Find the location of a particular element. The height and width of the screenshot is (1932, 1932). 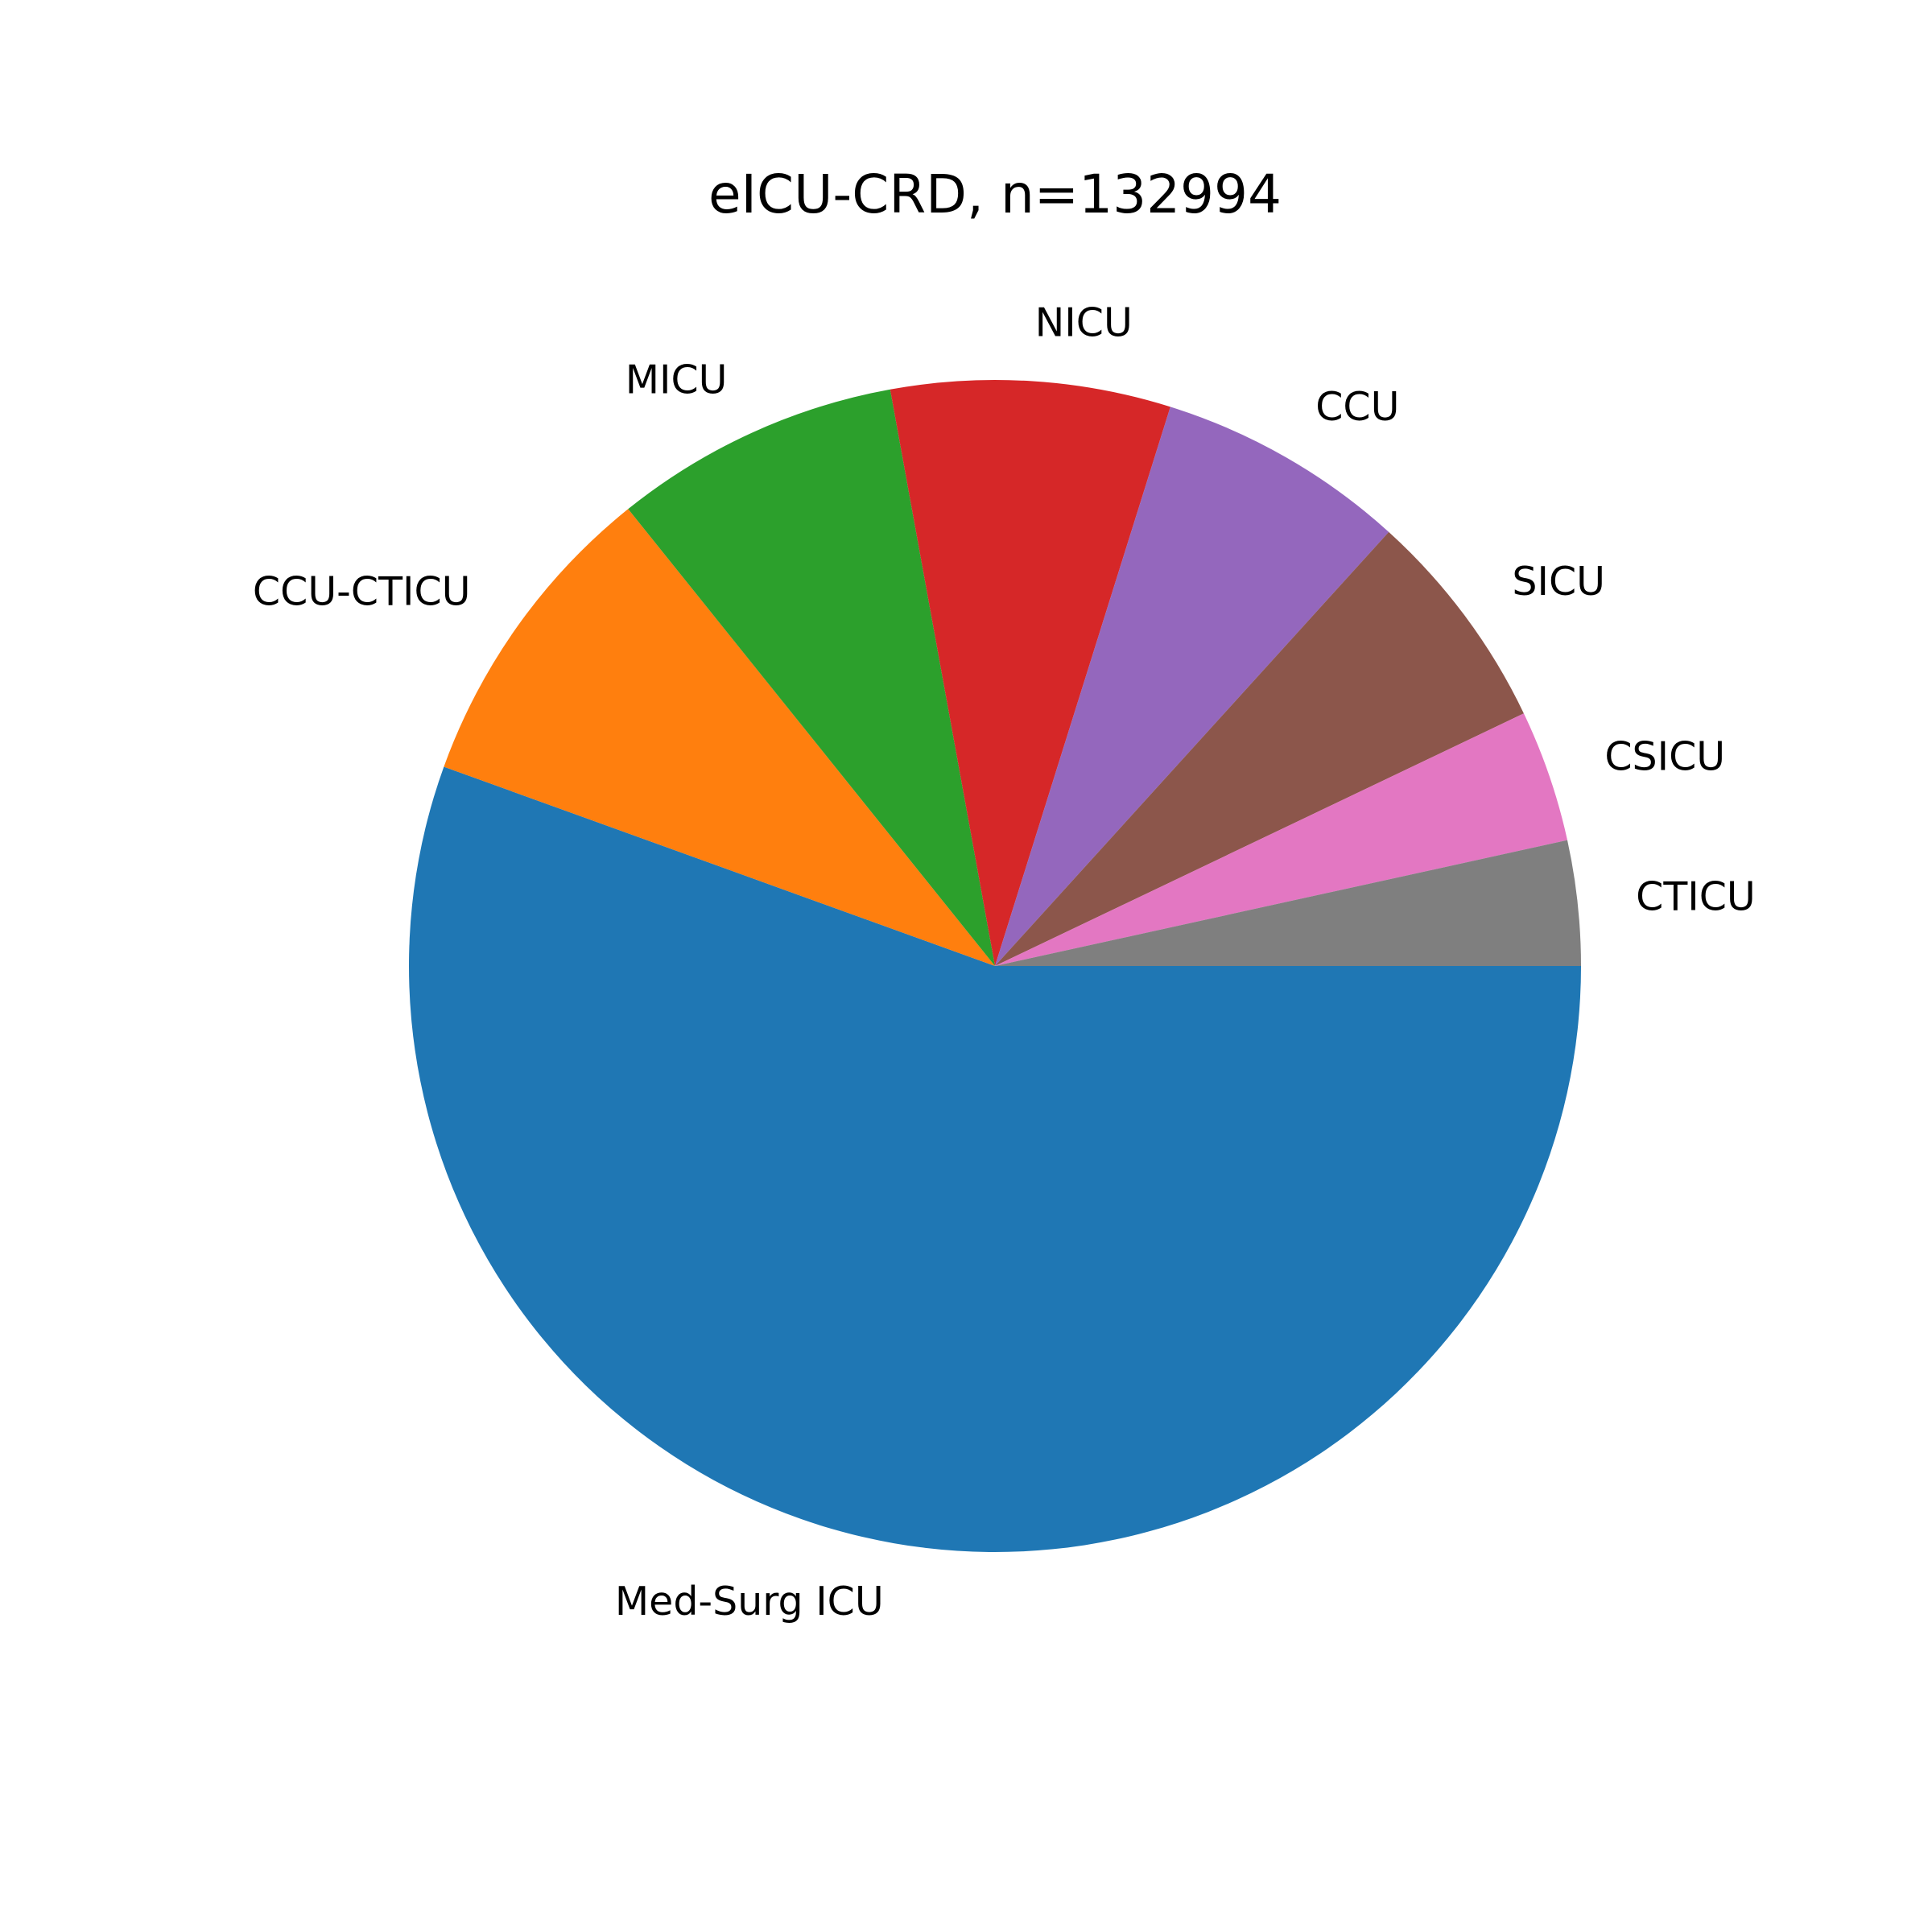

chart-title: eICU-CRD, n=132994 is located at coordinates (995, 194).